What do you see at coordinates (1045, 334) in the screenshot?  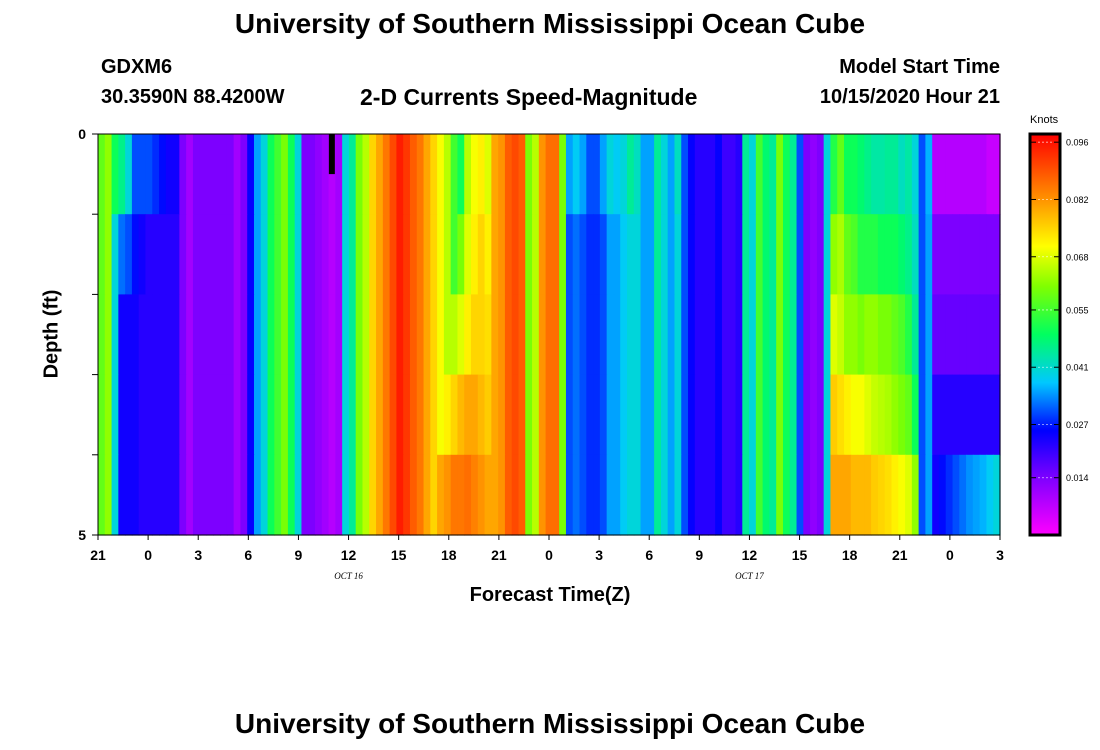 I see `colorbar` at bounding box center [1045, 334].